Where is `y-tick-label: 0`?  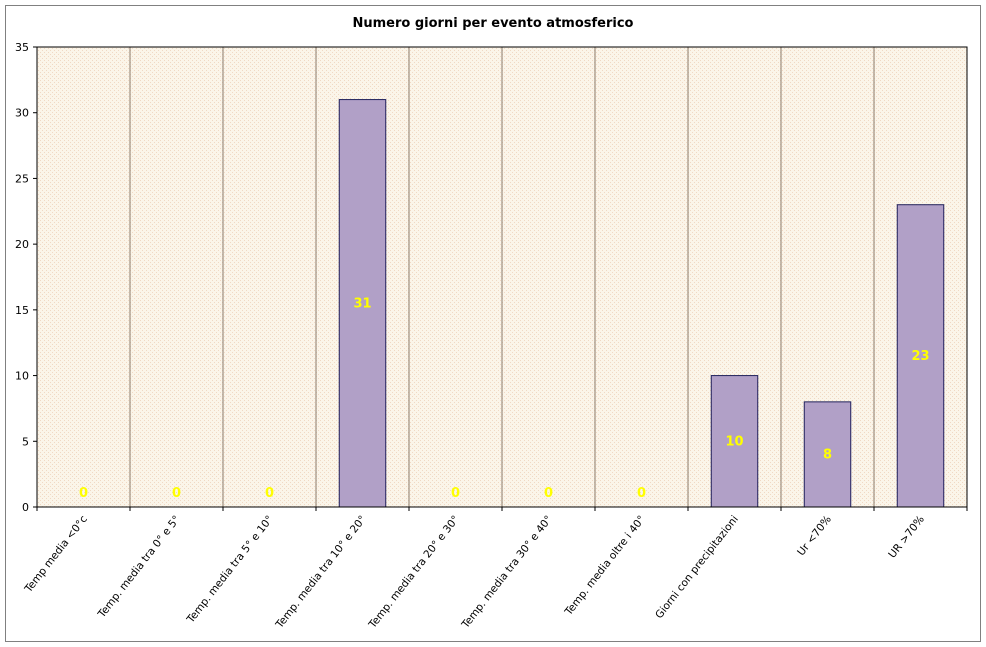
y-tick-label: 0 is located at coordinates (25, 507).